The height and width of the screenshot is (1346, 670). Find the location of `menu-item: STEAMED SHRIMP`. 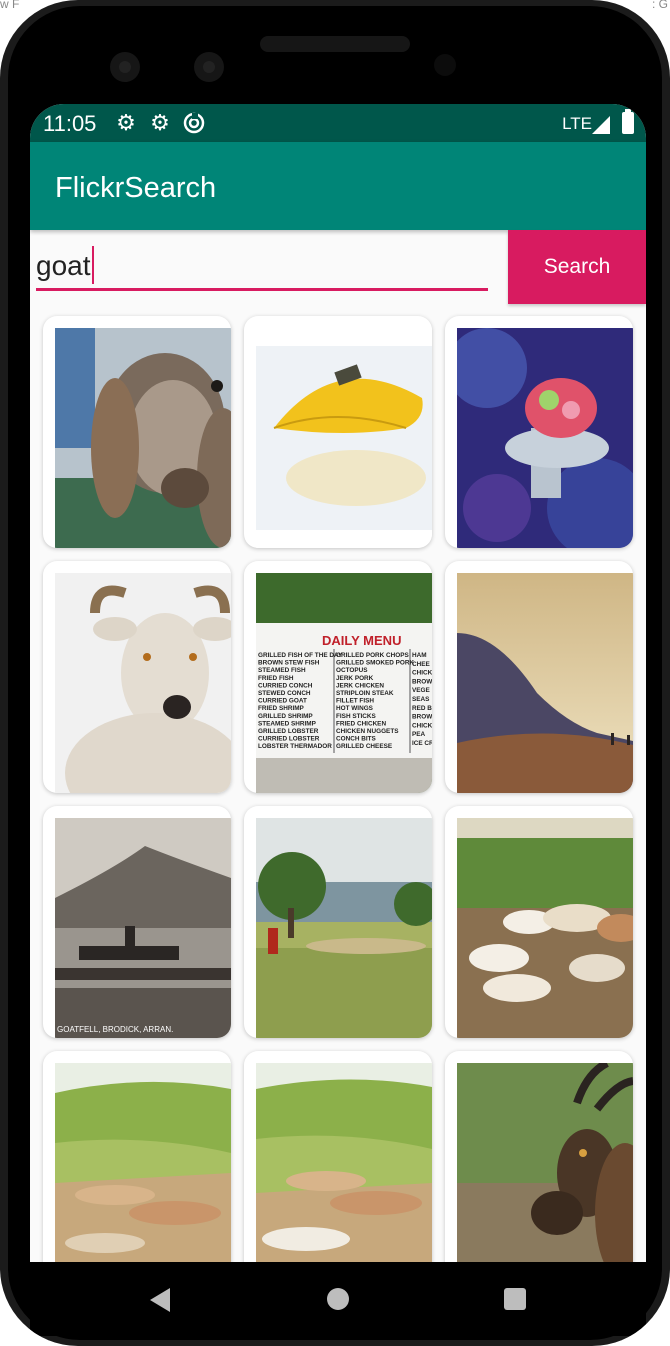

menu-item: STEAMED SHRIMP is located at coordinates (287, 723).